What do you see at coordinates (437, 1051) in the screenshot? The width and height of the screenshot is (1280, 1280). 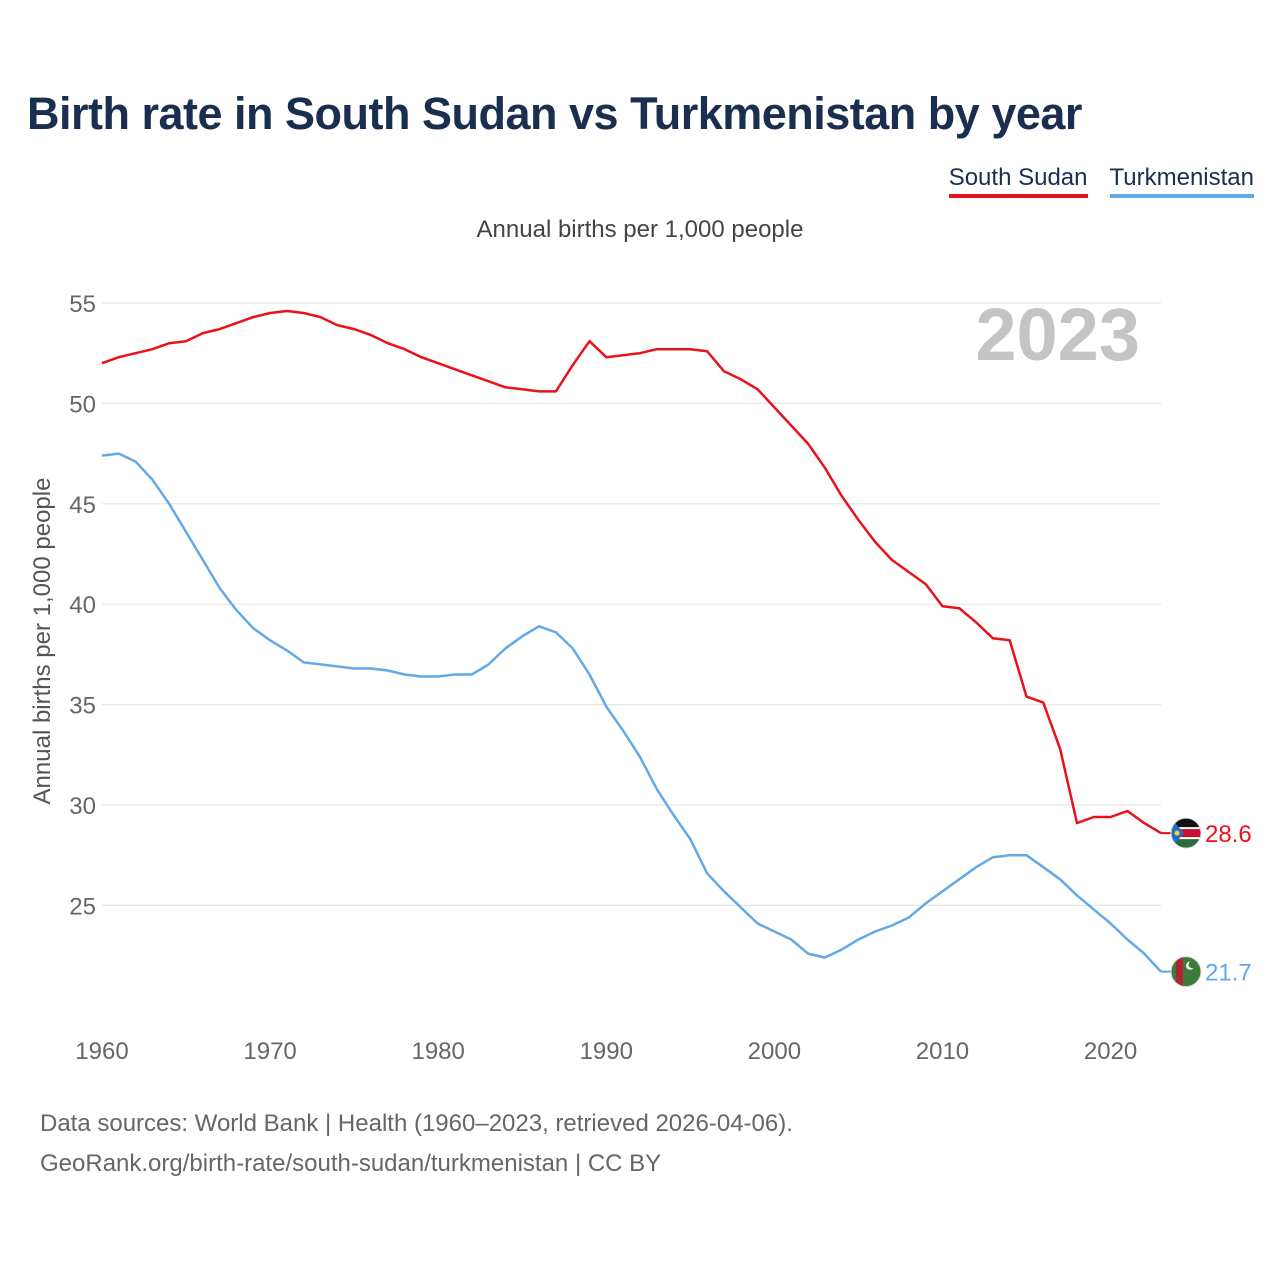 I see `x-tick-label: 1980` at bounding box center [437, 1051].